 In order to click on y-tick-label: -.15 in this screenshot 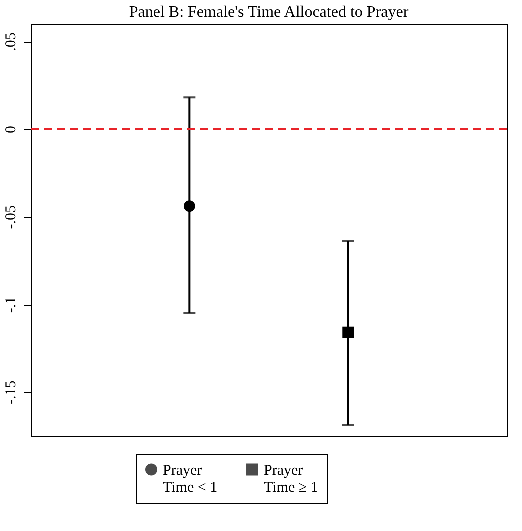, I will do `click(12, 392)`.